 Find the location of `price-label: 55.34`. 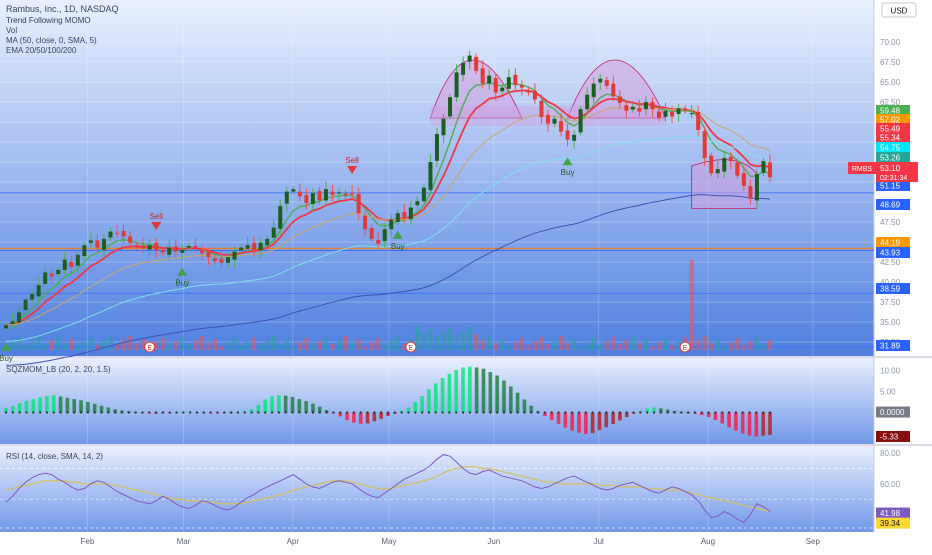

price-label: 55.34 is located at coordinates (890, 138).